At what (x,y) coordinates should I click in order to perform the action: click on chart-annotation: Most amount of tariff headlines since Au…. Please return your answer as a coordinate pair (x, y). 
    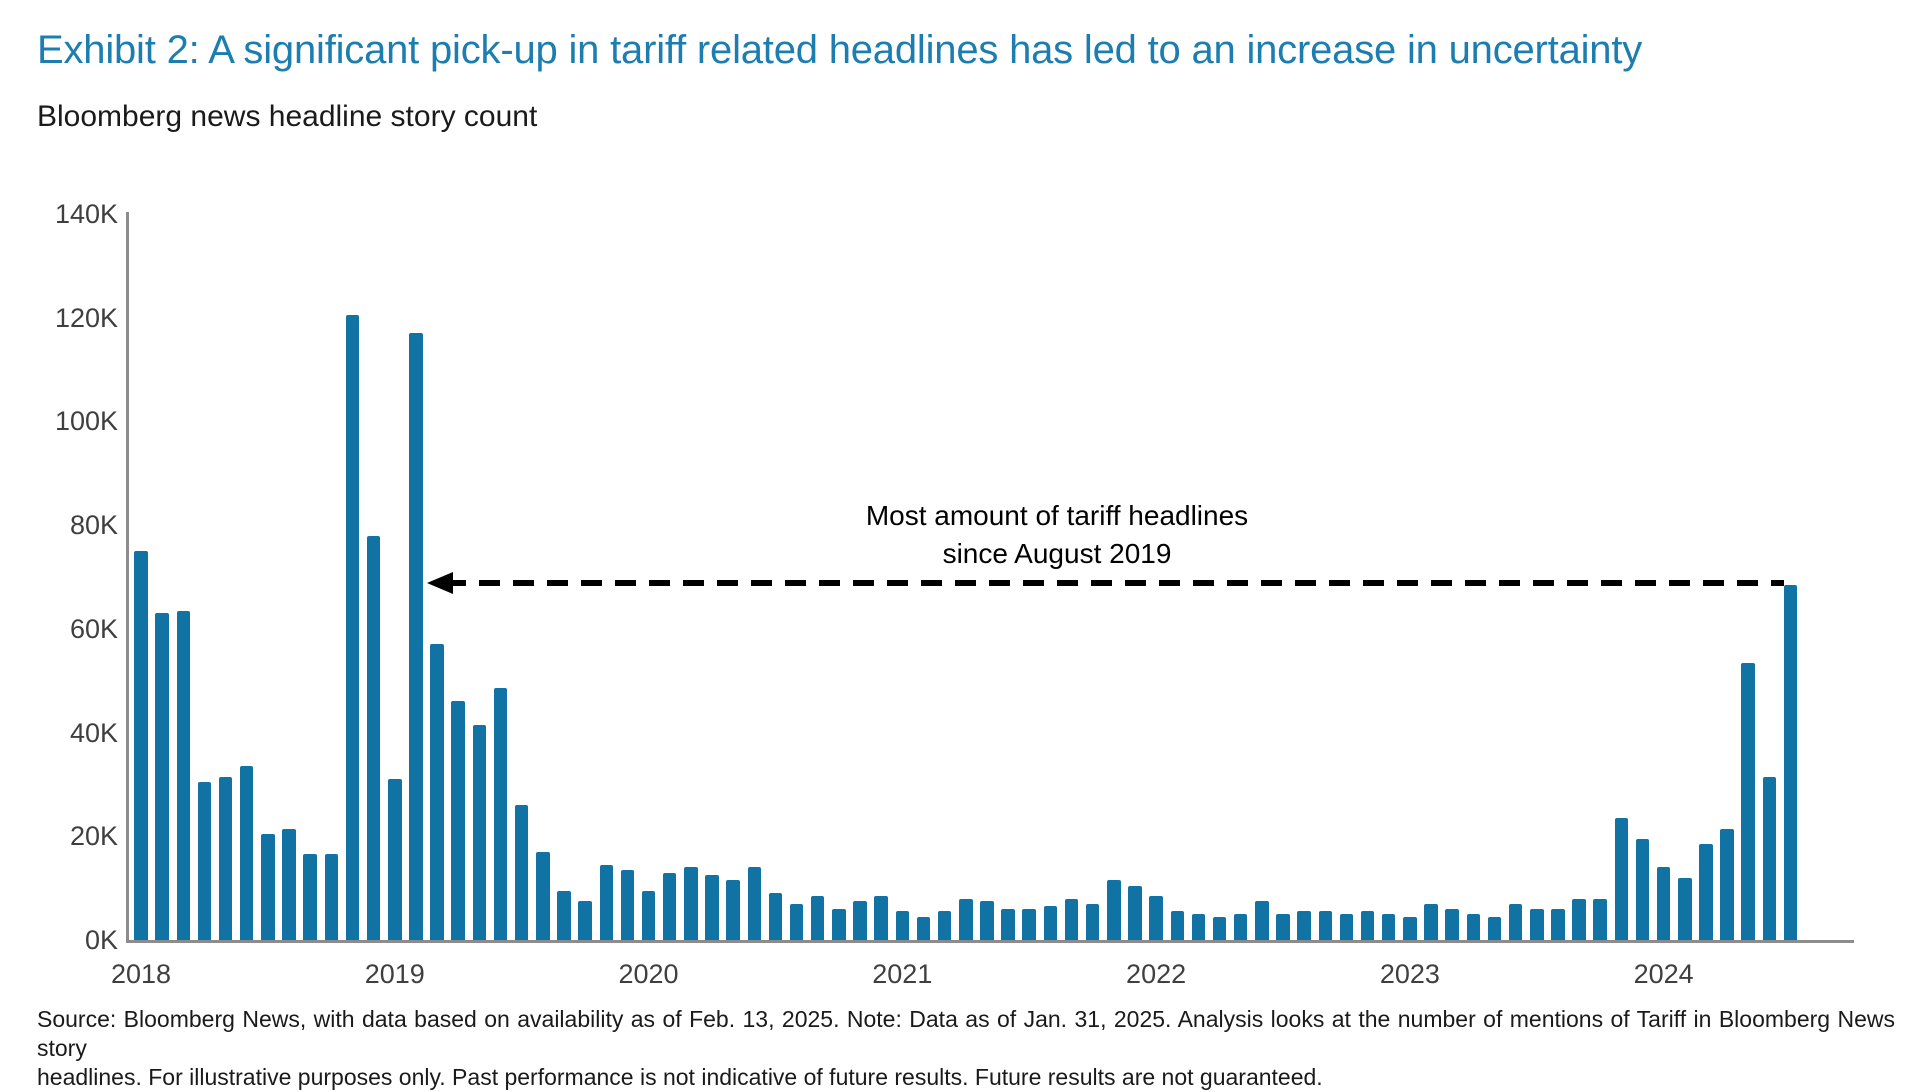
    Looking at the image, I should click on (1057, 535).